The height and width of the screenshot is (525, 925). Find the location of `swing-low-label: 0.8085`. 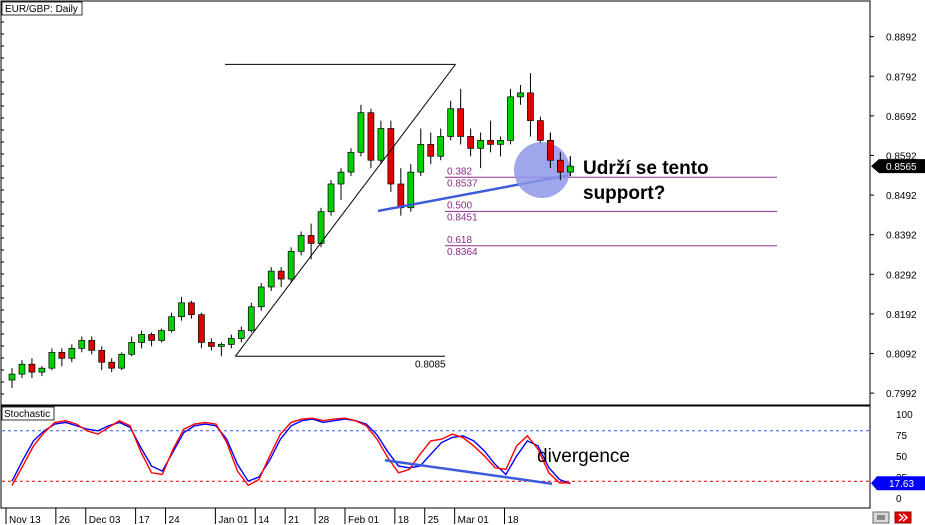

swing-low-label: 0.8085 is located at coordinates (430, 364).